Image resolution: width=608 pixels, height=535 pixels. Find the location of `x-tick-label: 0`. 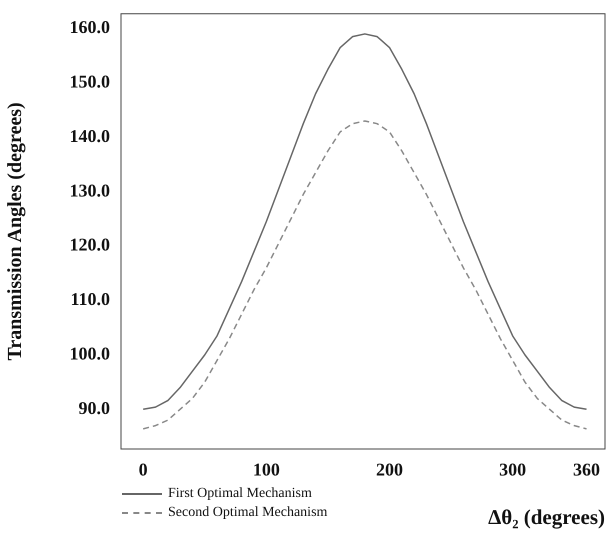

x-tick-label: 0 is located at coordinates (143, 469).